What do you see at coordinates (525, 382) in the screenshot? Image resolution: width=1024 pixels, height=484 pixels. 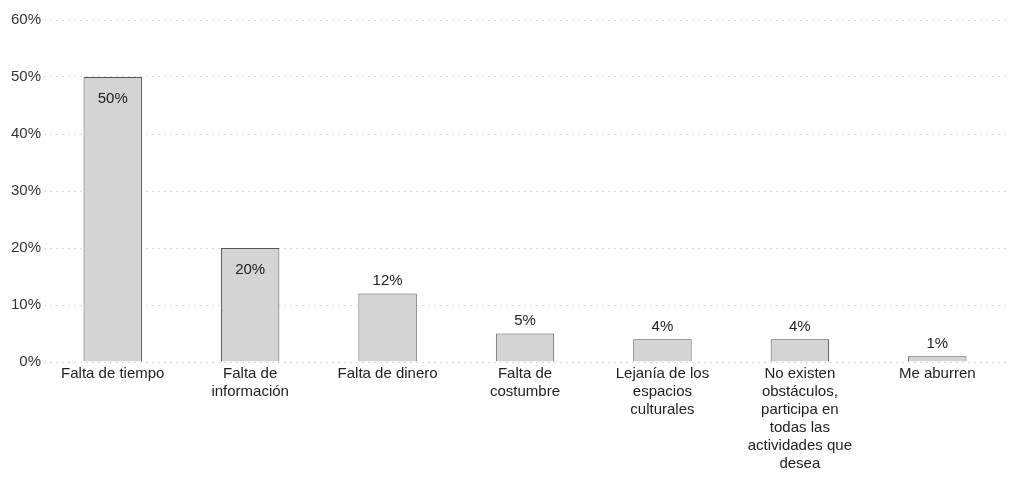 I see `x-tick-label: Falta de costumbre` at bounding box center [525, 382].